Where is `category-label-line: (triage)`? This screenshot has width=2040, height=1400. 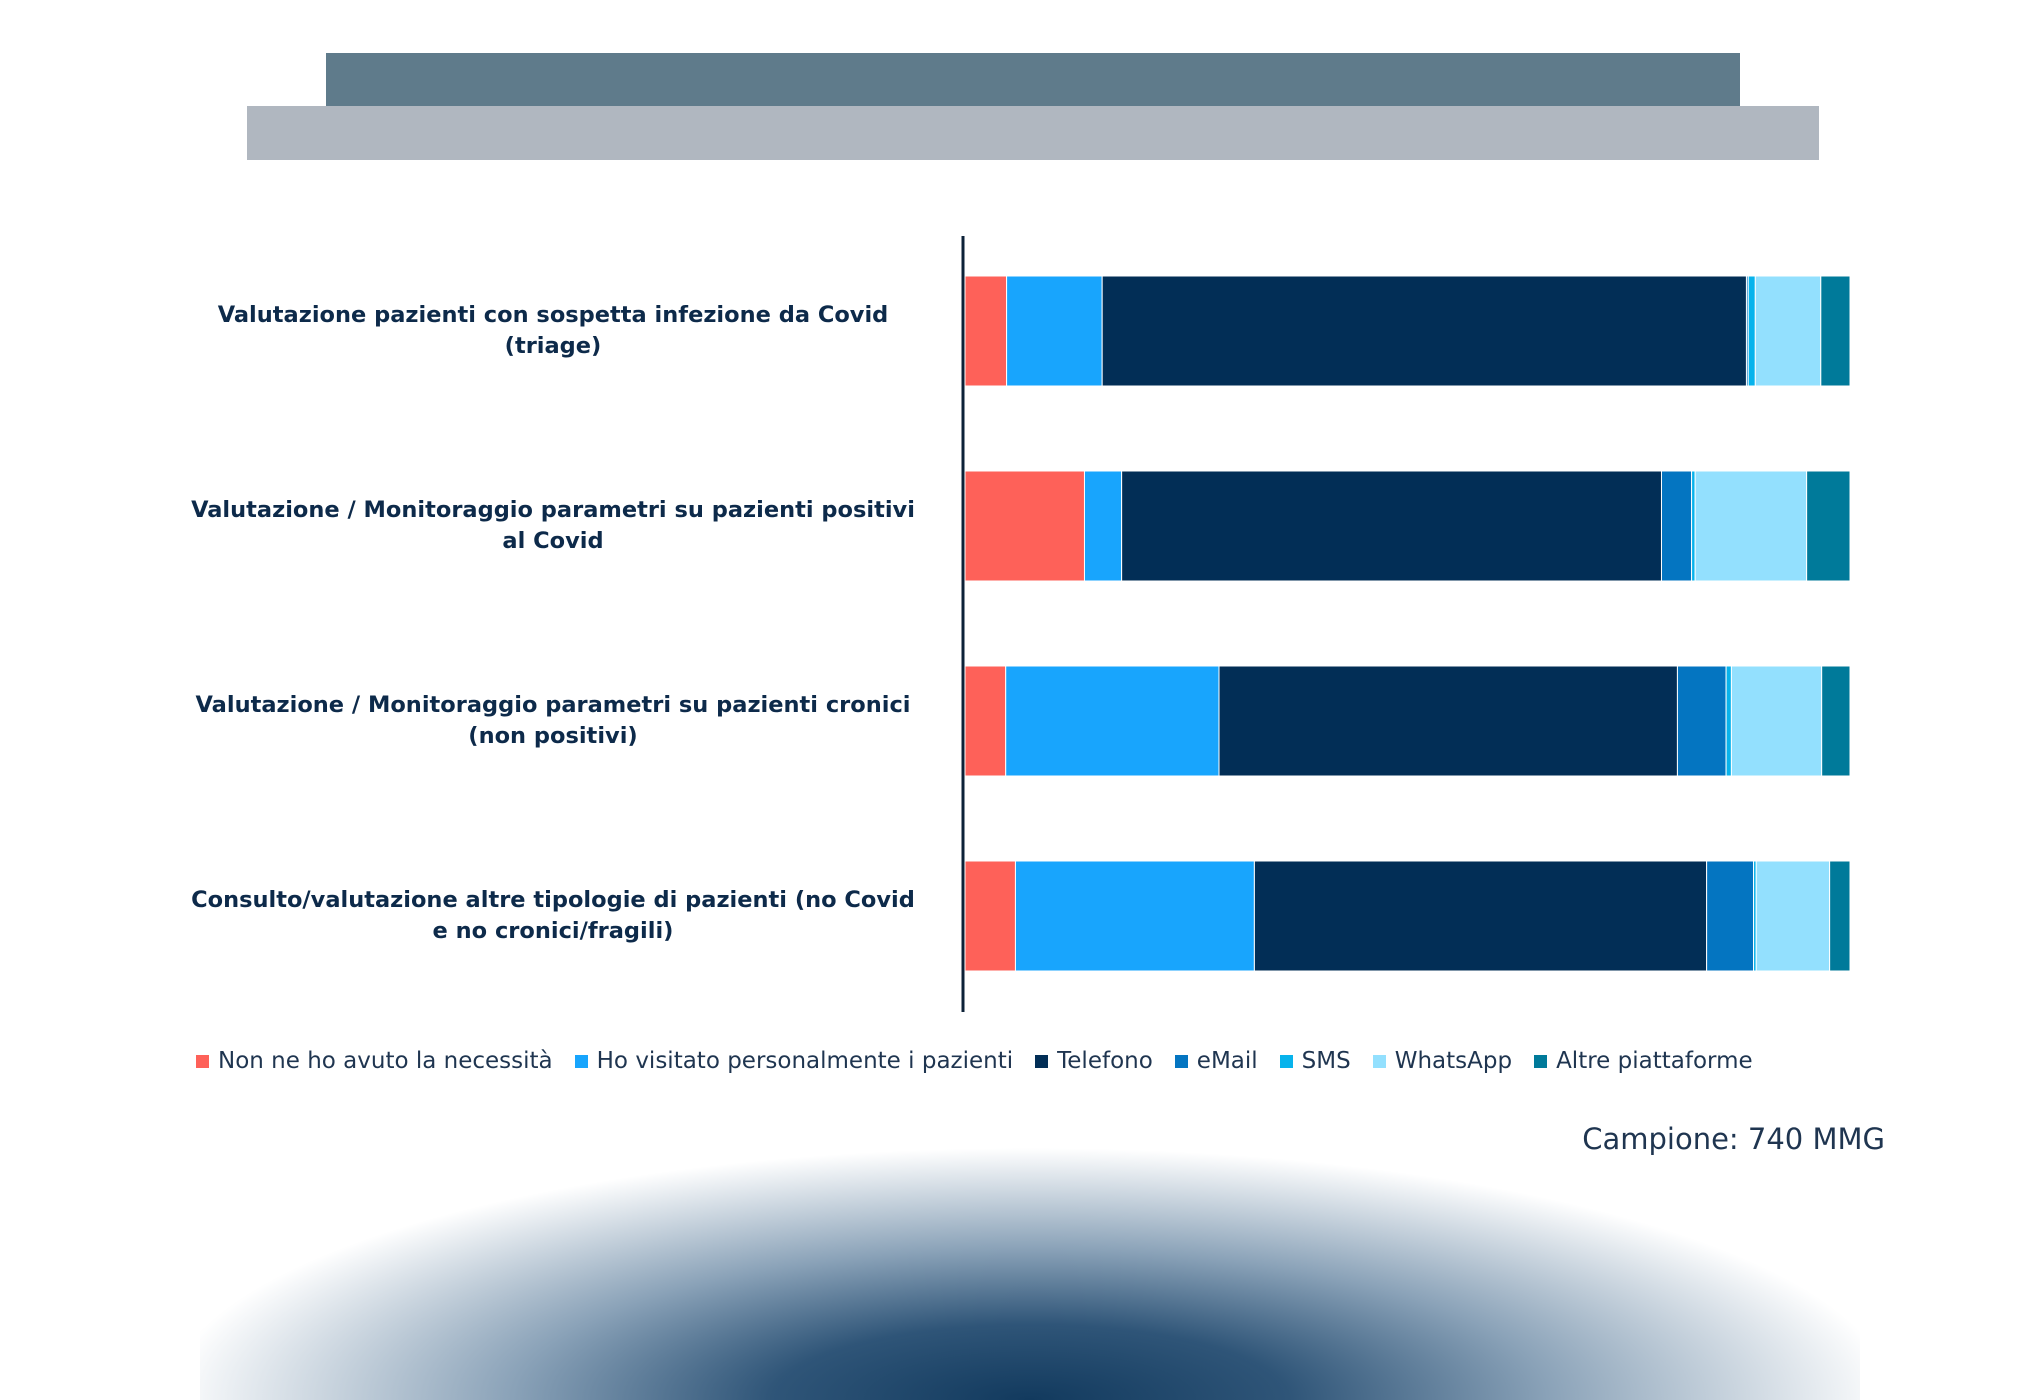
category-label-line: (triage) is located at coordinates (553, 346).